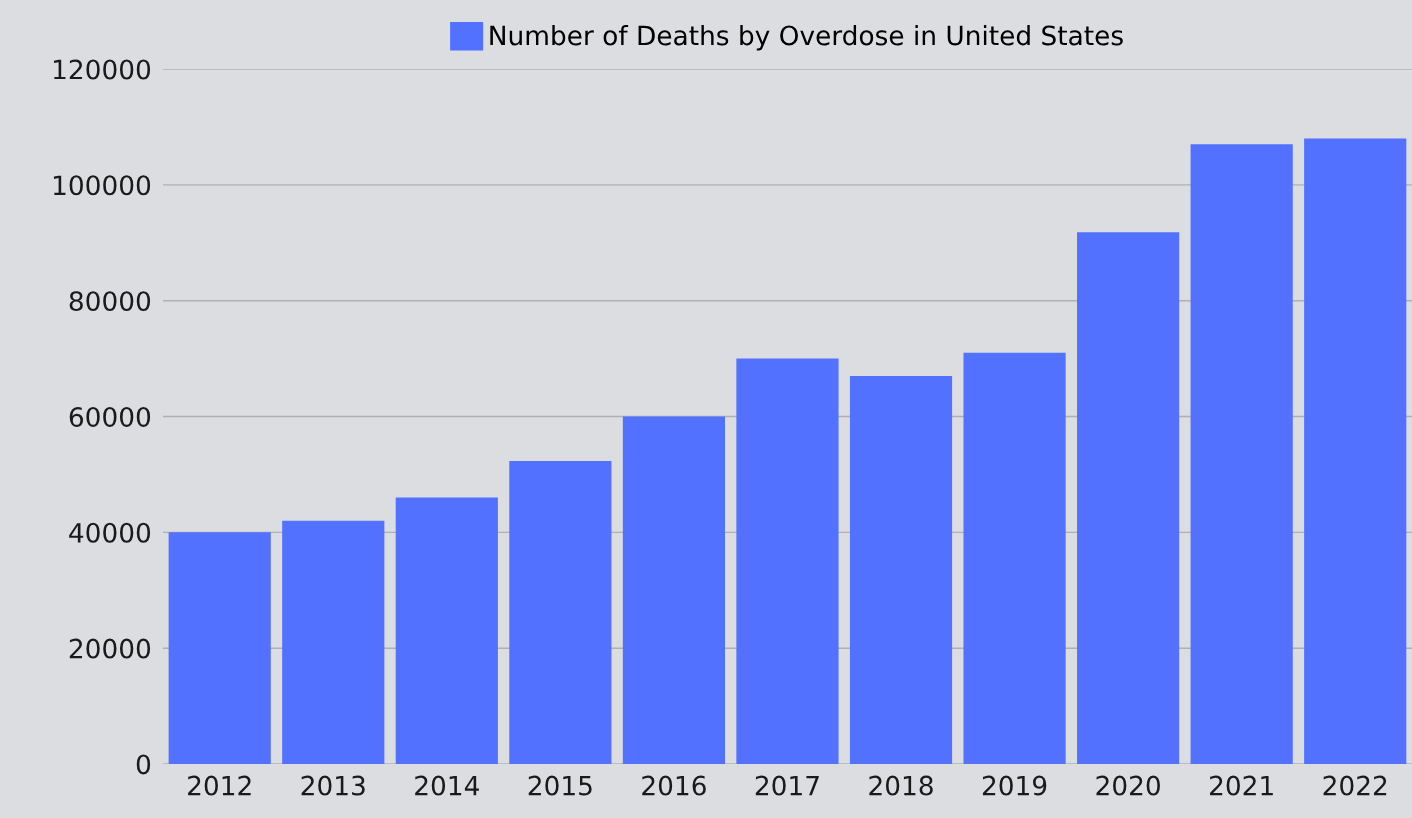 This screenshot has height=818, width=1412. I want to click on x-tick-label: 2021, so click(1241, 785).